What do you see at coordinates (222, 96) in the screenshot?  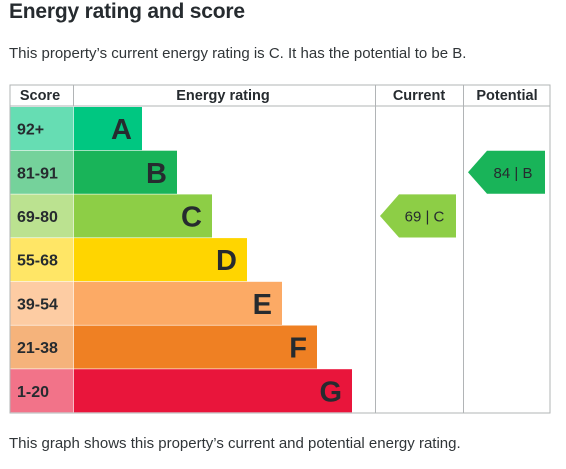 I see `header-energy-rating: Energy rating` at bounding box center [222, 96].